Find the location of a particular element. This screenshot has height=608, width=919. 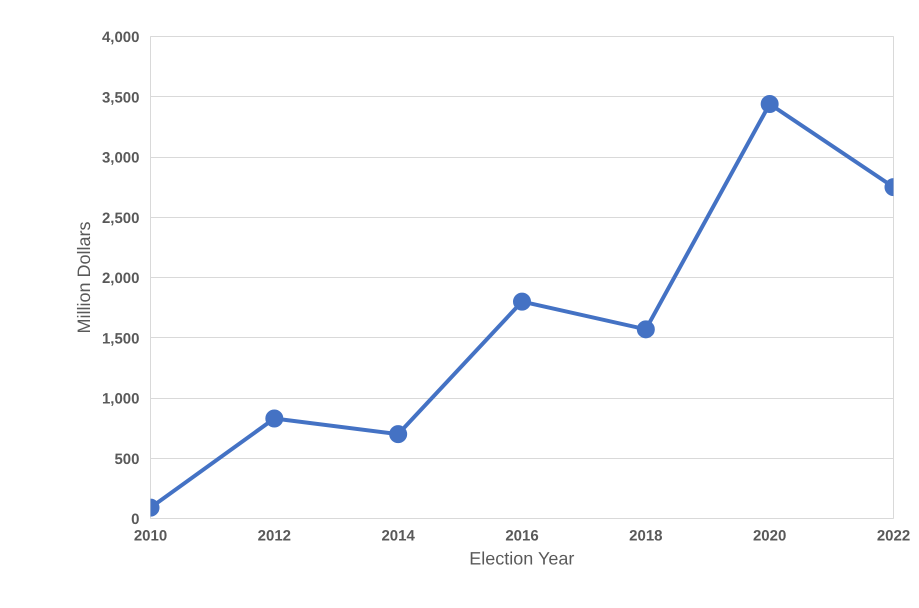

x-tick-label: 2016 is located at coordinates (522, 536).